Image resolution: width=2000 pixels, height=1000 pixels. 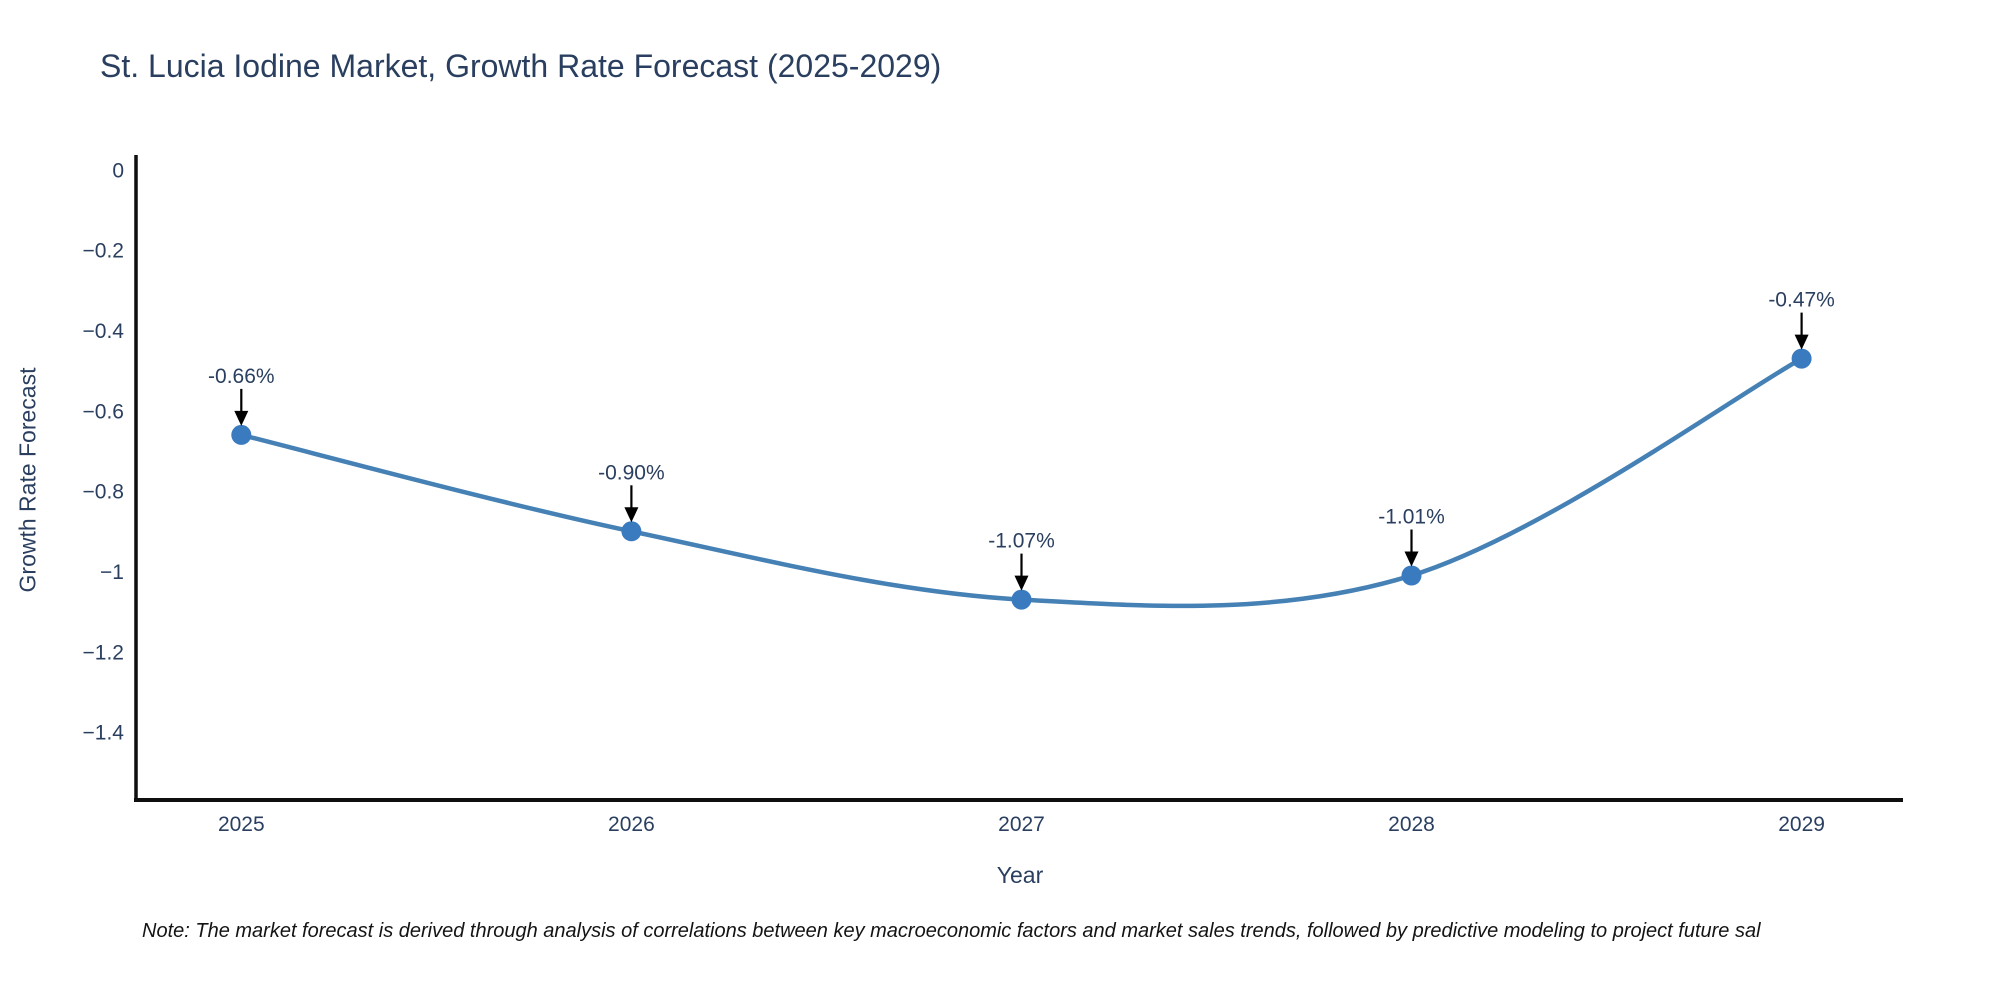 I want to click on annotation-label-2028: -1.01%, so click(x=1411, y=517).